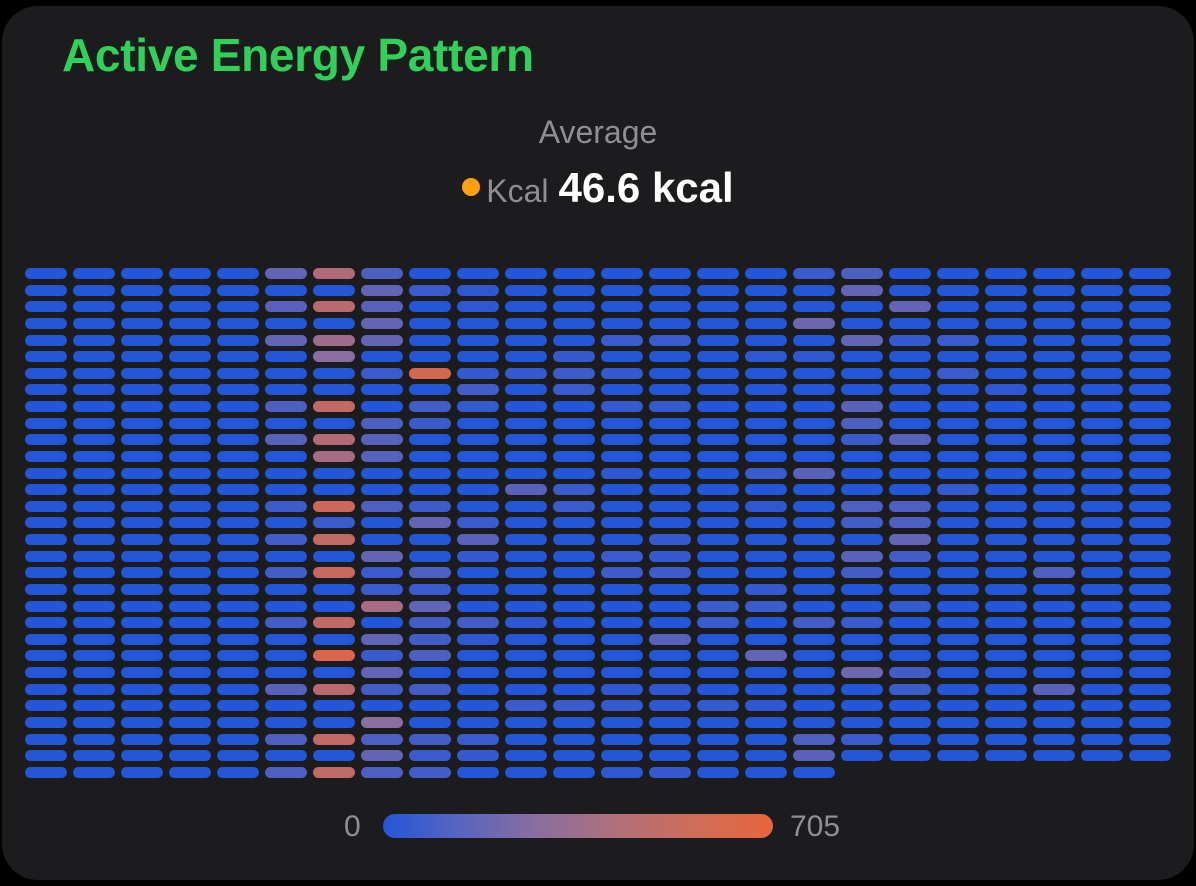 The image size is (1196, 886). Describe the element at coordinates (598, 827) in the screenshot. I see `color-legend: 0 705` at that location.